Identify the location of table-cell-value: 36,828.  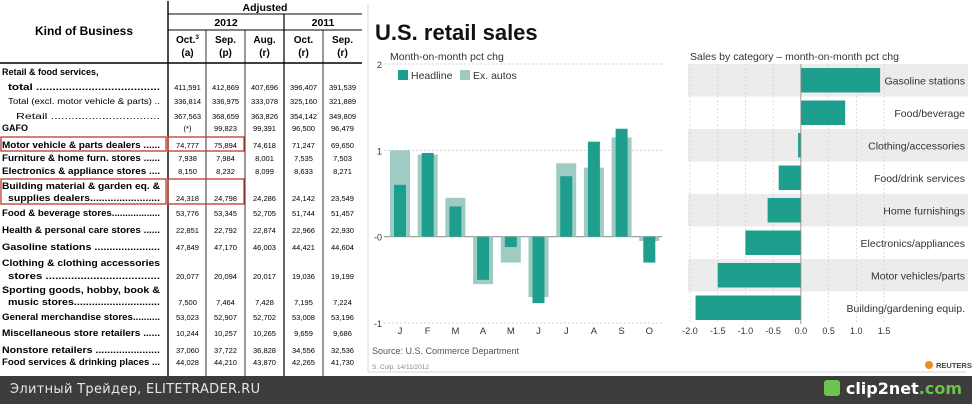
(264, 350).